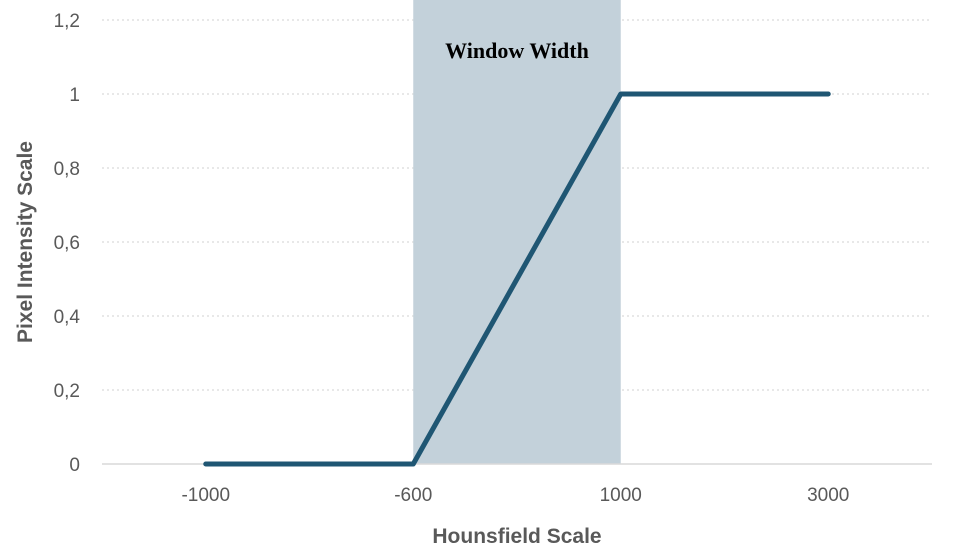 This screenshot has height=555, width=955. I want to click on x-tick-labels: -1000 -600 1000 3000, so click(515, 495).